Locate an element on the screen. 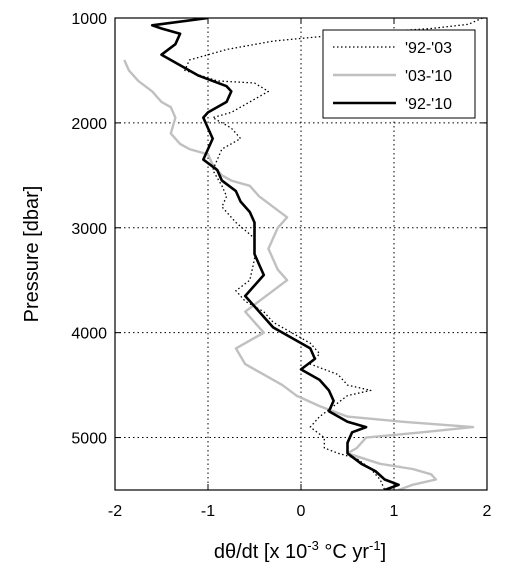  y-tick-label: 5000 is located at coordinates (89, 439).